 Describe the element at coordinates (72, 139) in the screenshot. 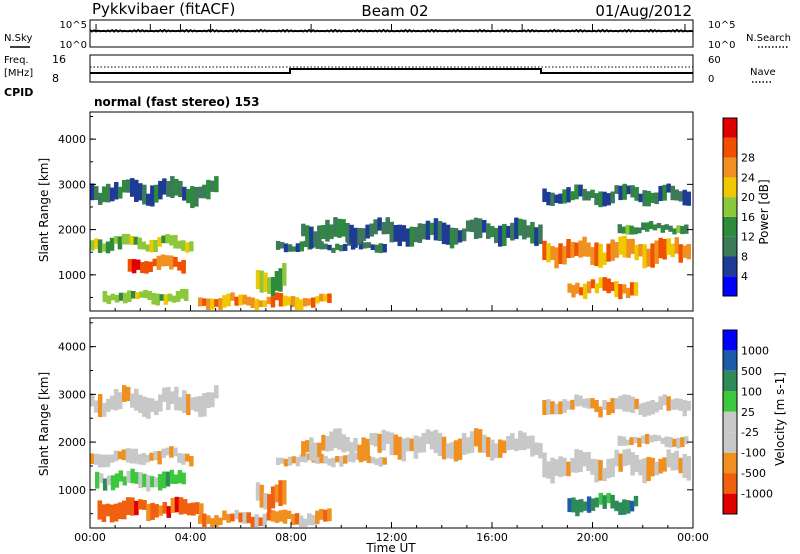

I see `y-tick-label: 4000` at that location.